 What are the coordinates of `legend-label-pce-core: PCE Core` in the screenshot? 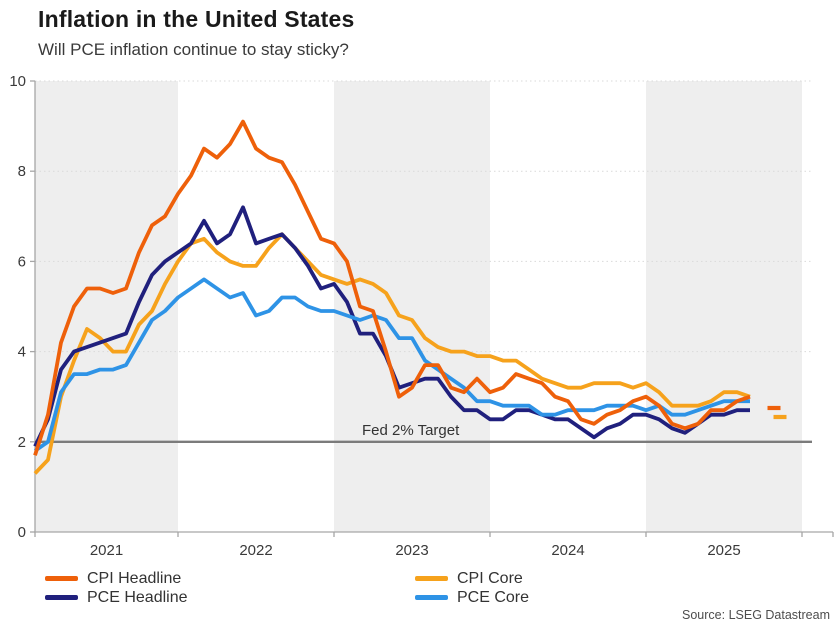 It's located at (493, 597).